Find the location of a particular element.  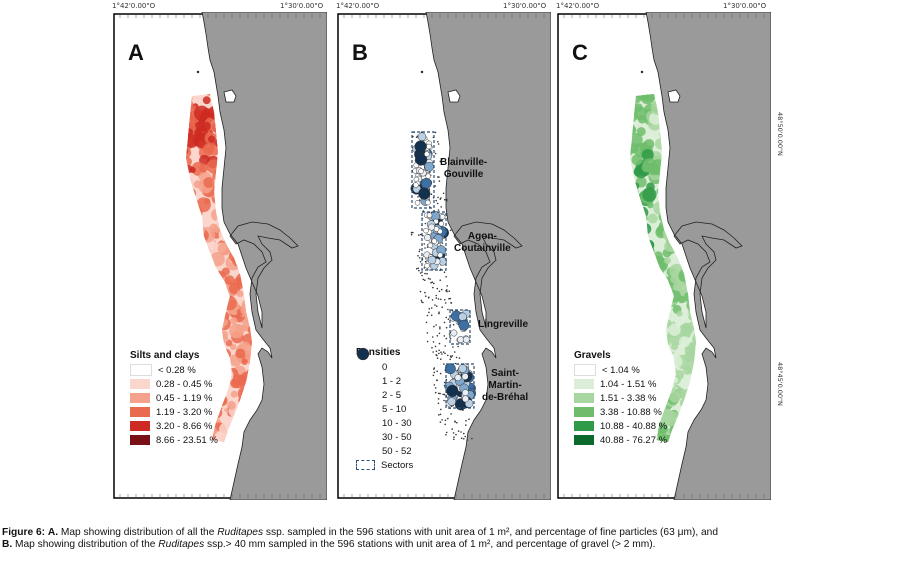

legend-item: 3.20 - 8.66 % is located at coordinates (174, 426).